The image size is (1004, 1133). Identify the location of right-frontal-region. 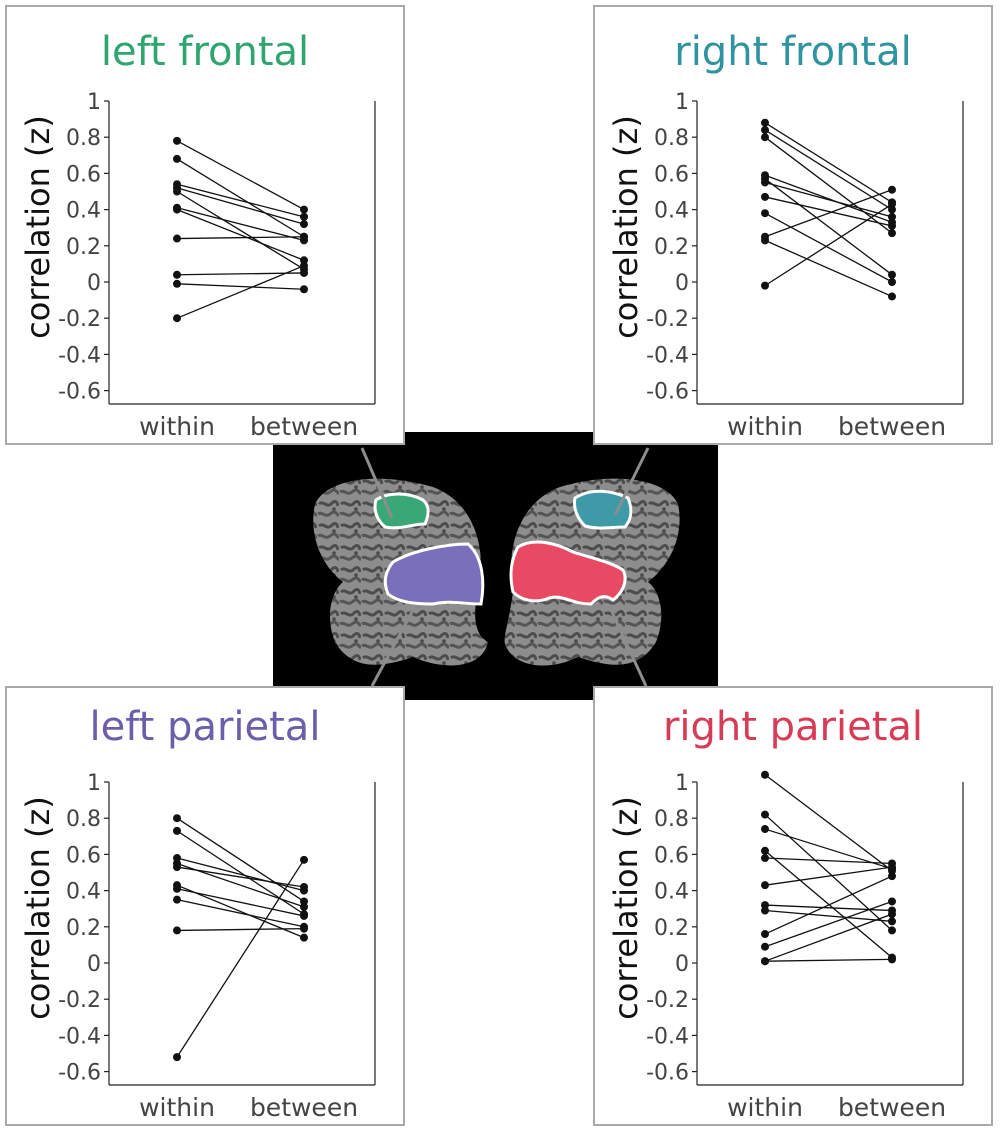
(603, 509).